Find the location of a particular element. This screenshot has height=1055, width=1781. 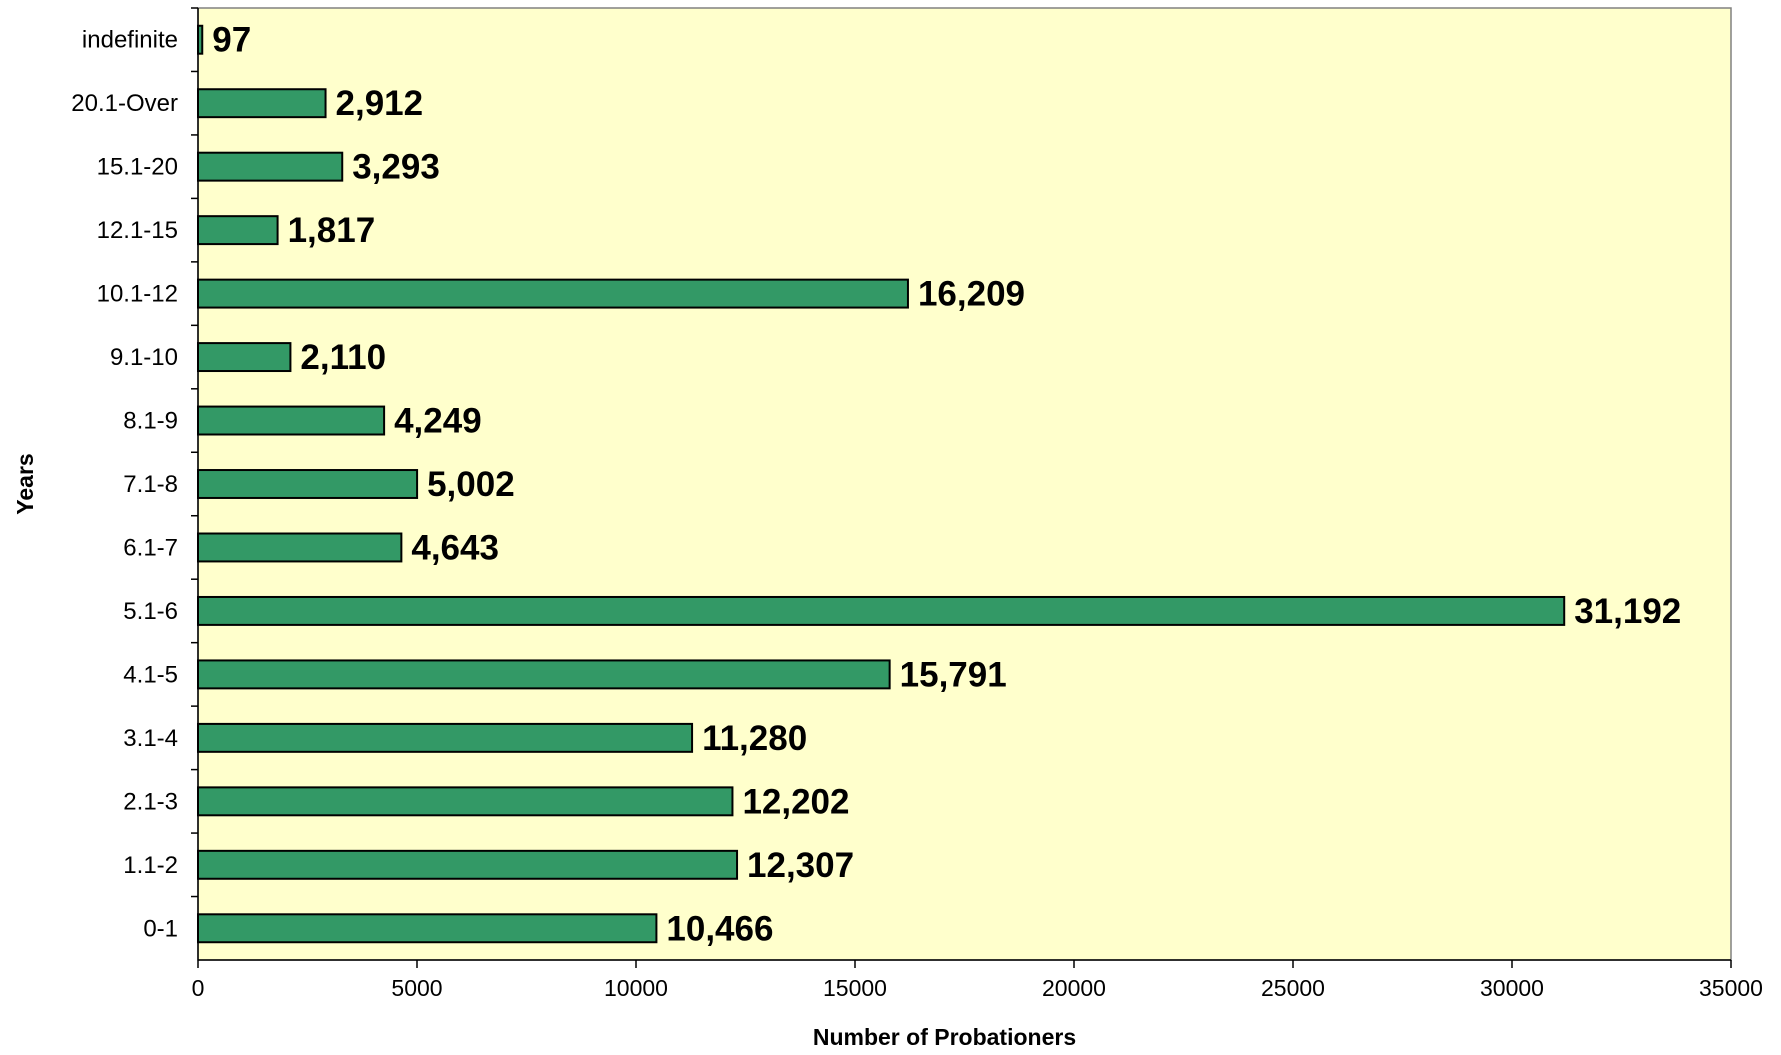

x-tick-label: 35000 is located at coordinates (1731, 988).